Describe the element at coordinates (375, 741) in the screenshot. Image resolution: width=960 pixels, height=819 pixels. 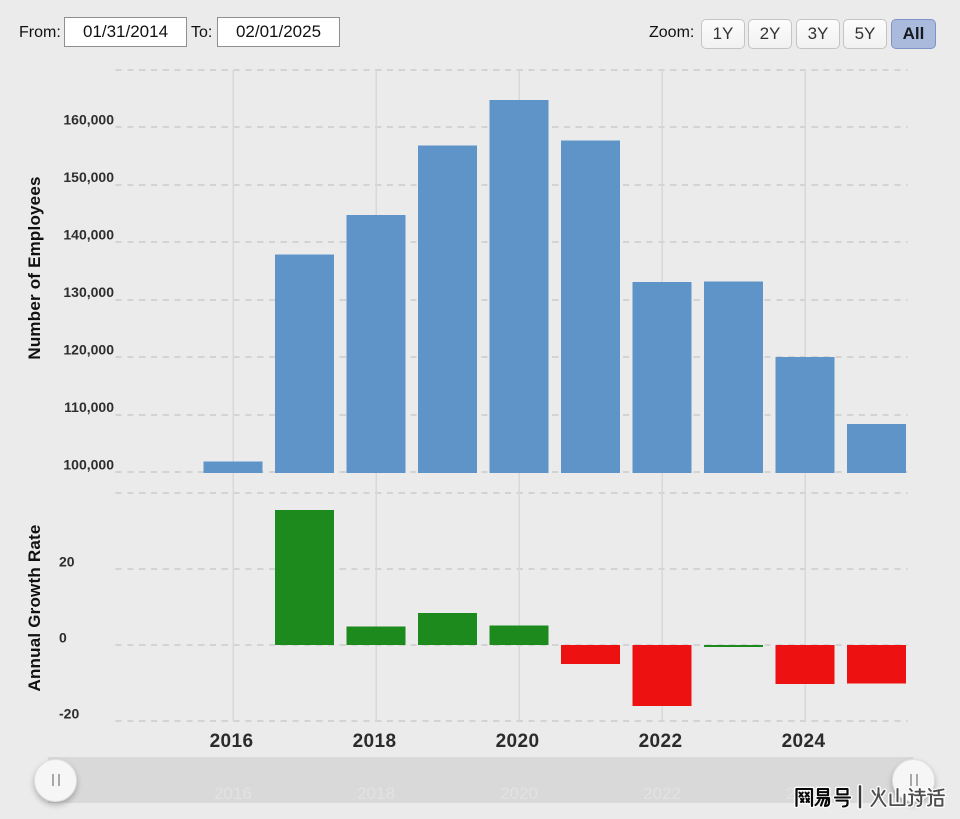
I see `svg-text: 2018` at that location.